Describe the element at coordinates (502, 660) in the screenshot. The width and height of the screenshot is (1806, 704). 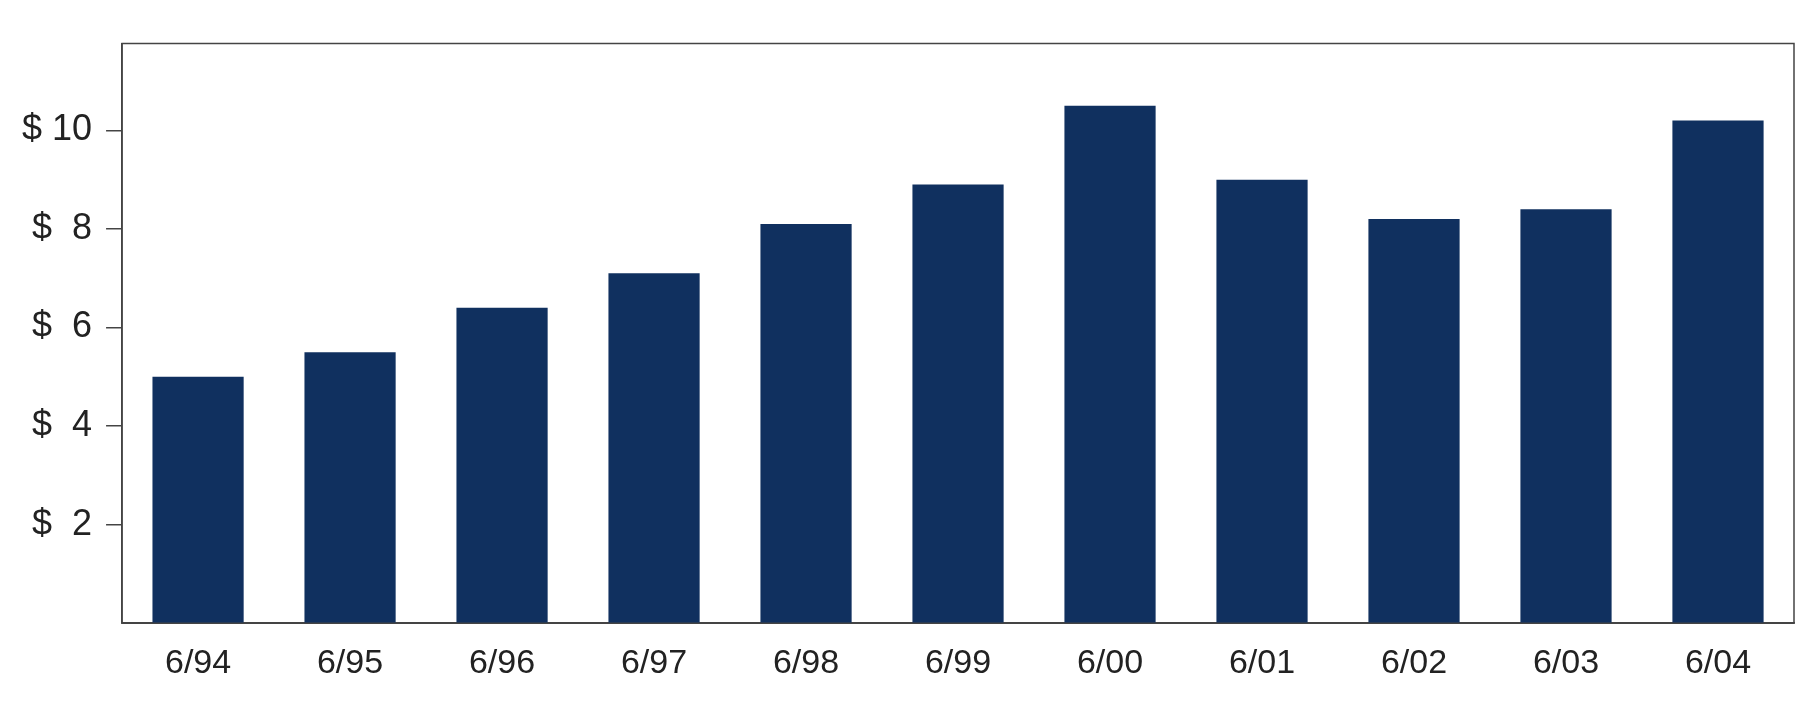
I see `x-tick-label: 6/96` at that location.